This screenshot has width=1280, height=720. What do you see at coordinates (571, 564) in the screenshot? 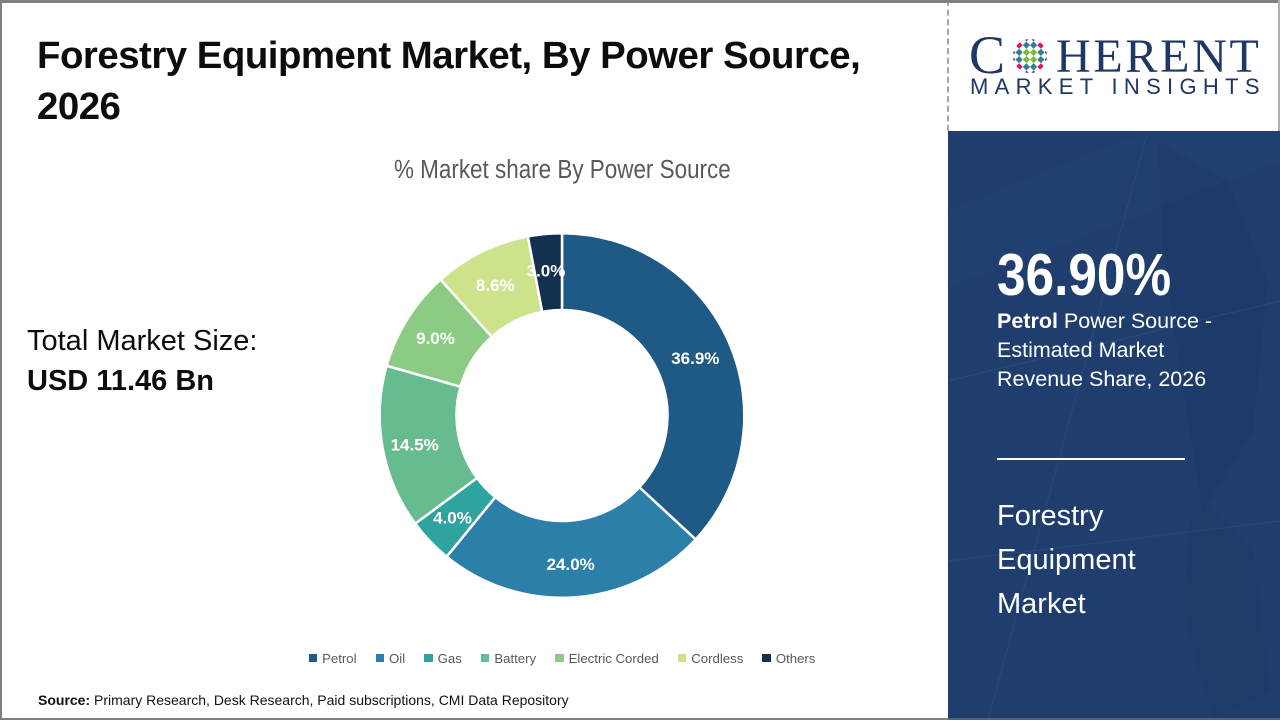
I see `svg-text: 24.0%` at bounding box center [571, 564].